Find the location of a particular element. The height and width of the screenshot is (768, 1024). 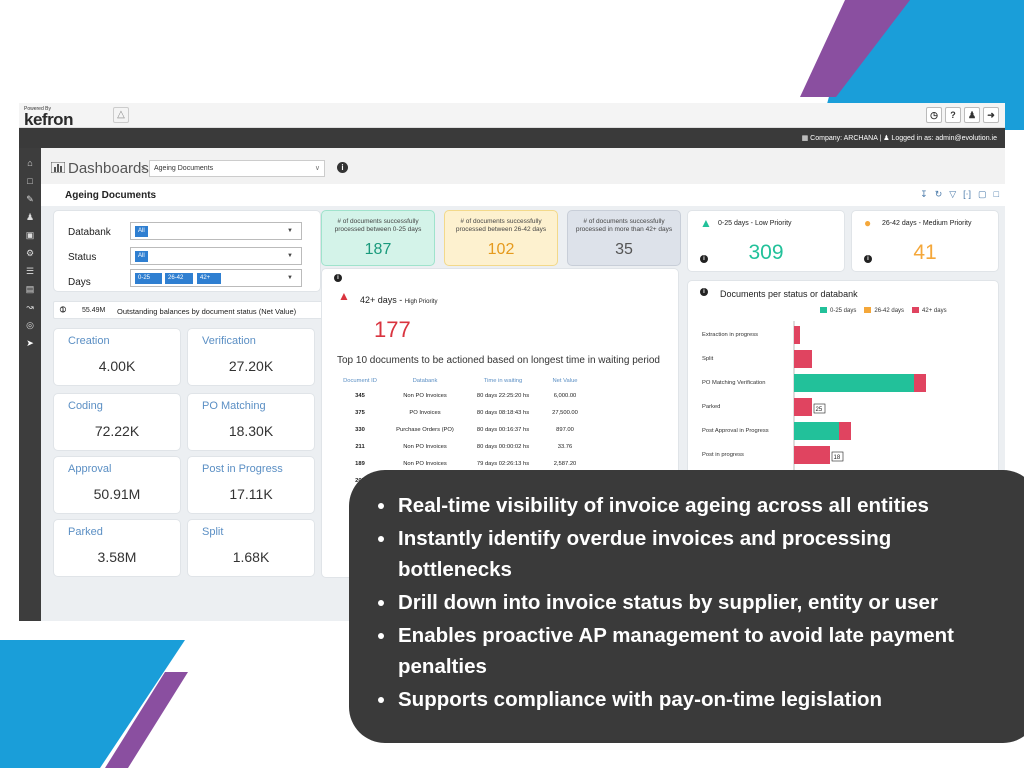

briefcase-icon: ▣ is located at coordinates (30, 235).